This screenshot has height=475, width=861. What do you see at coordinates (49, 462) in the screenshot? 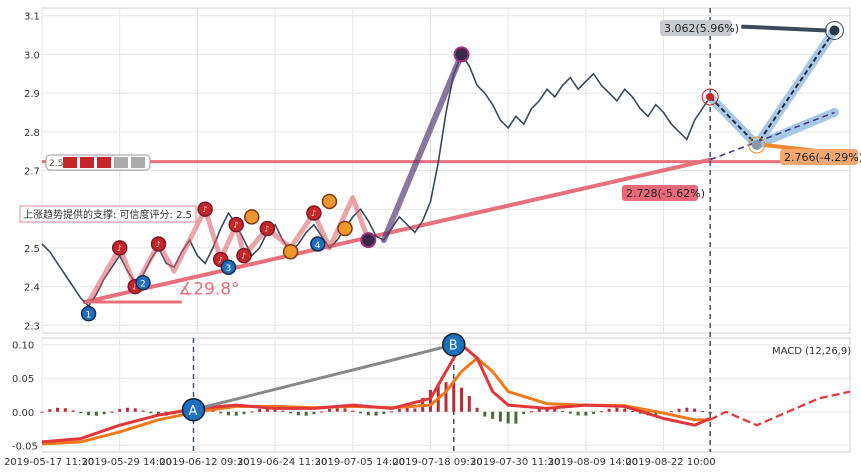
I see `x-tick-label: 2019-05-17 11:30` at bounding box center [49, 462].